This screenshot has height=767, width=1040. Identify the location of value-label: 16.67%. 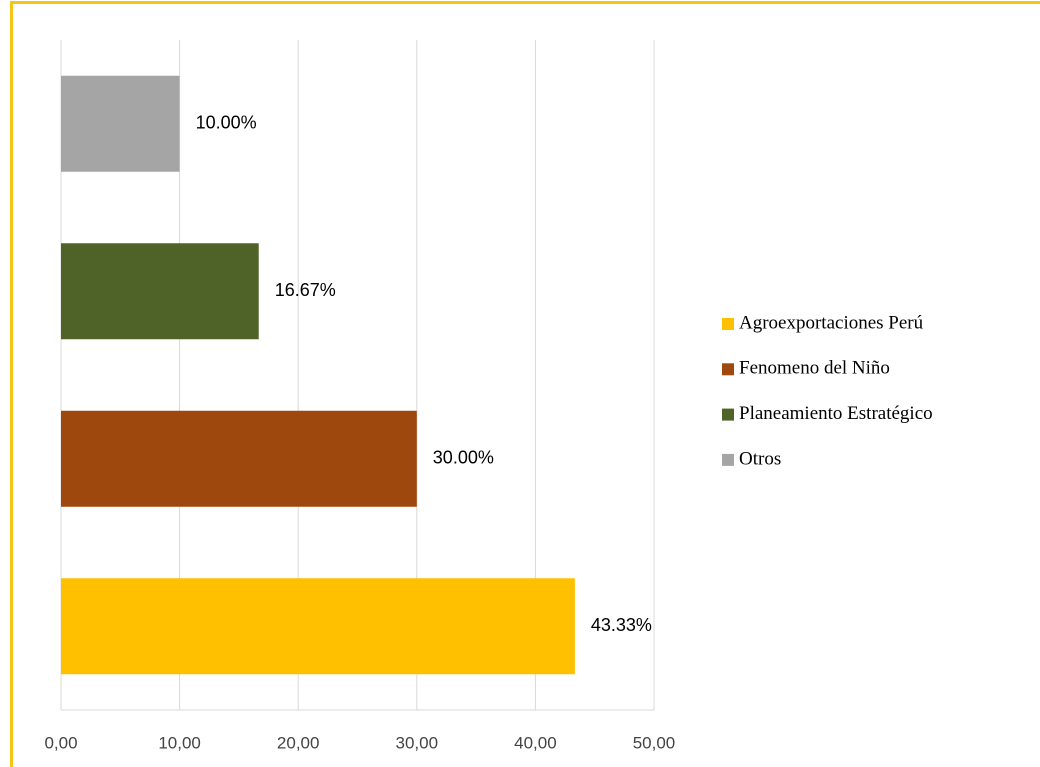
(305, 290).